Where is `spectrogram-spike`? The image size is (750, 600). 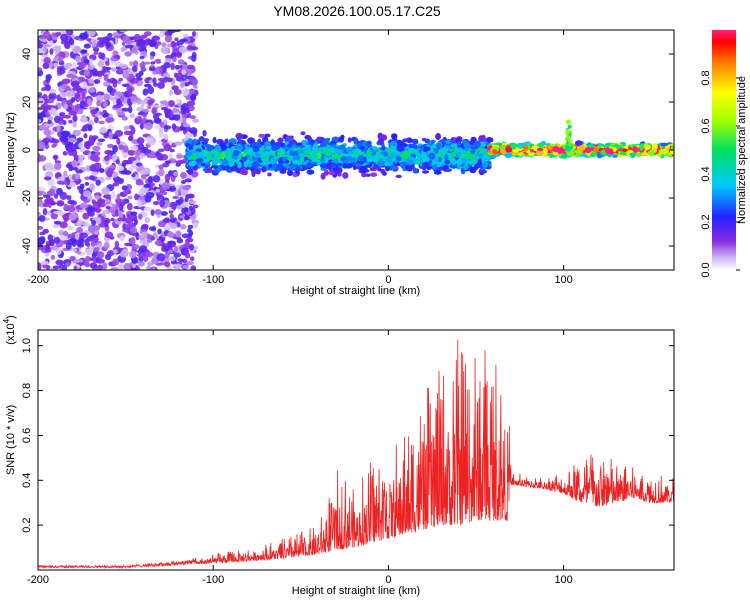 spectrogram-spike is located at coordinates (567, 146).